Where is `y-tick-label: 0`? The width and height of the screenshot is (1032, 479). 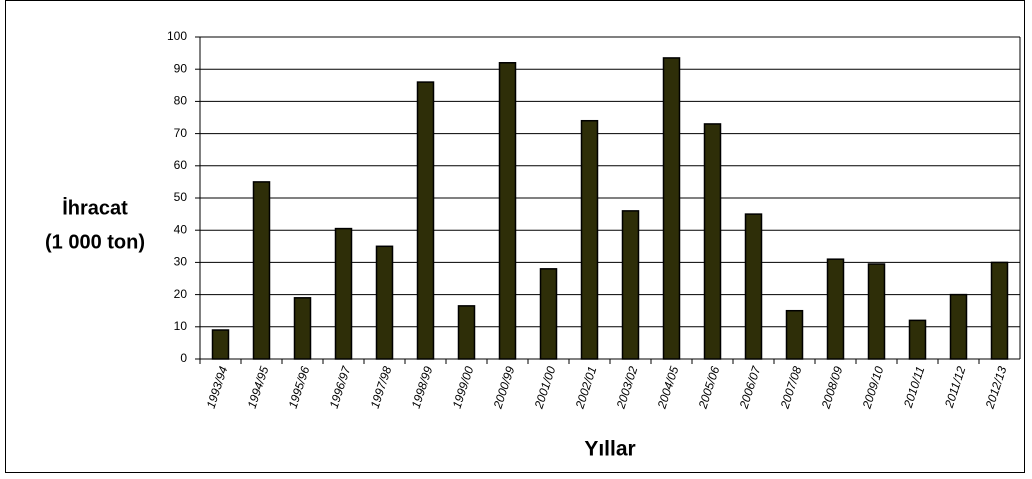
y-tick-label: 0 is located at coordinates (183, 358).